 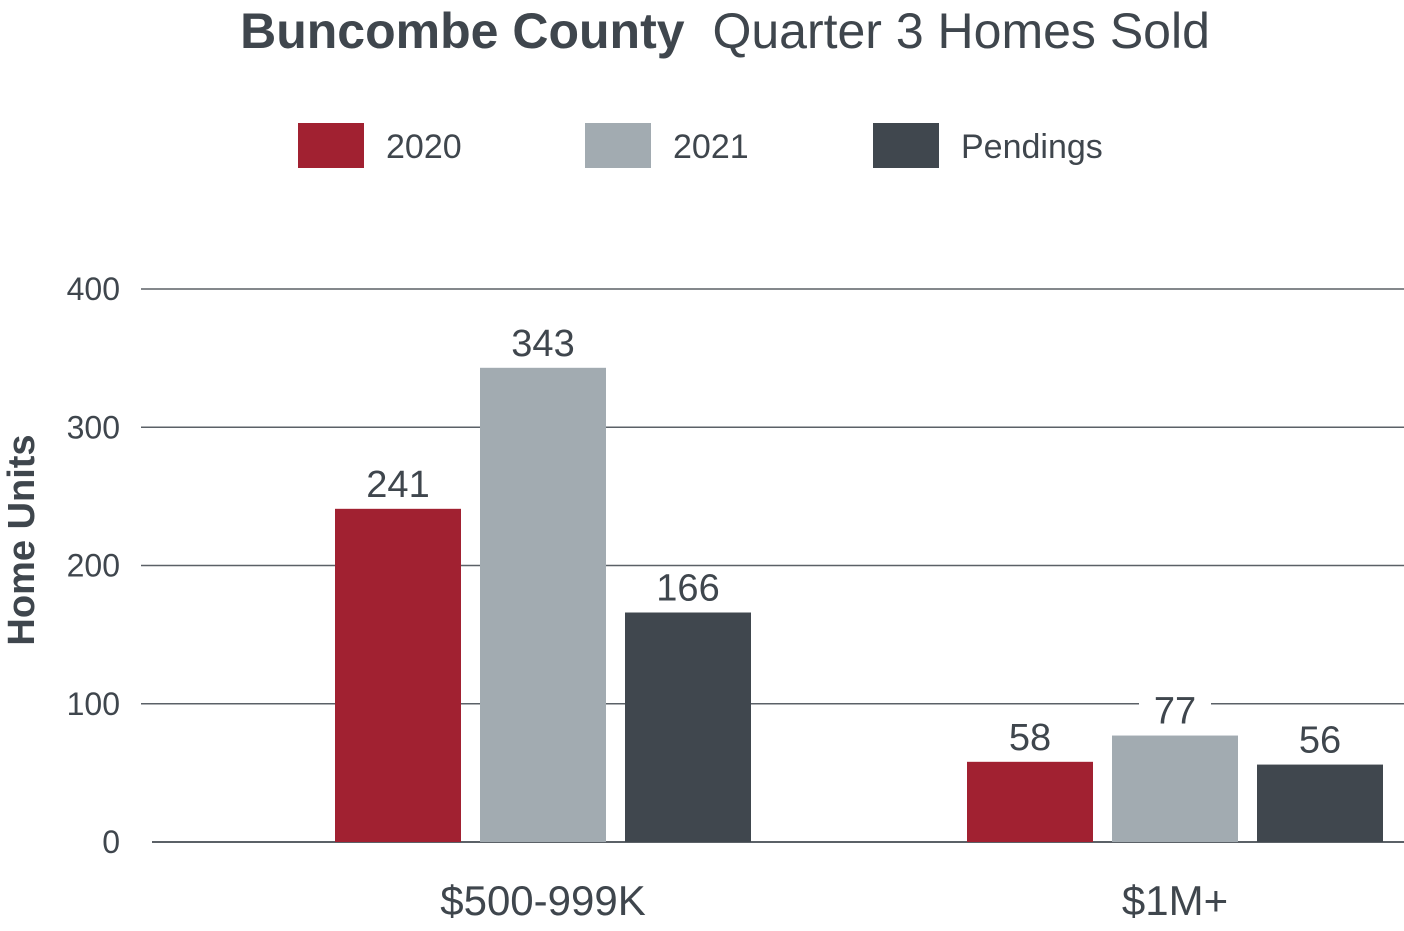 I want to click on y-tick-label-200: 200, so click(x=93, y=566).